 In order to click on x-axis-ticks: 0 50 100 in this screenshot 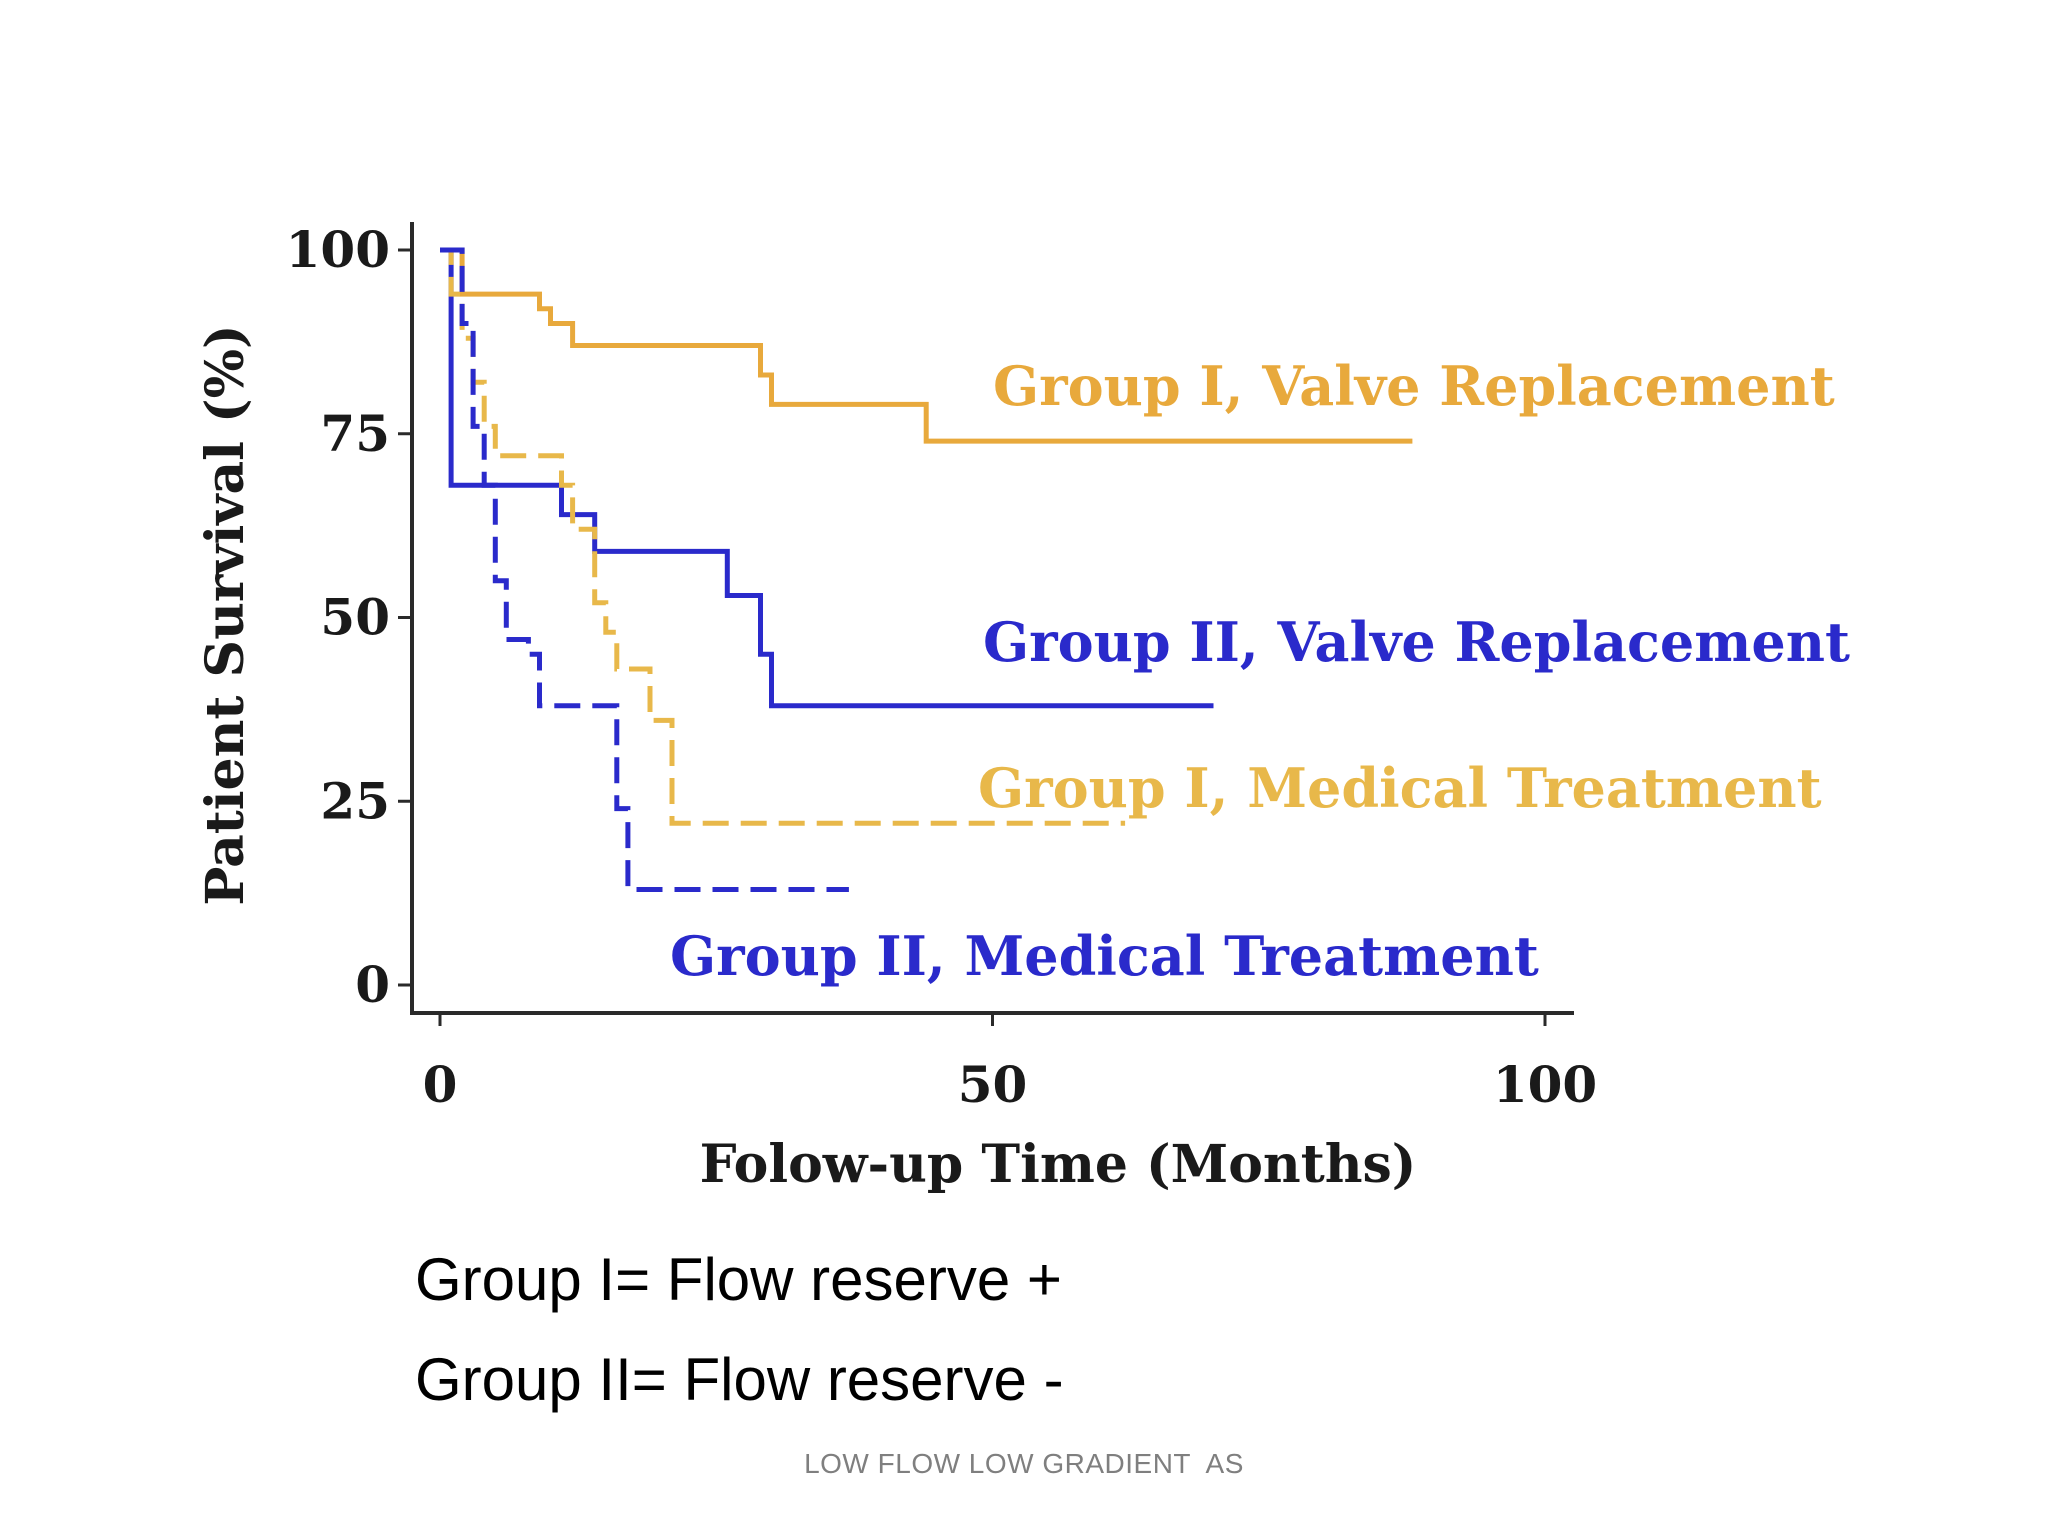, I will do `click(1010, 1063)`.